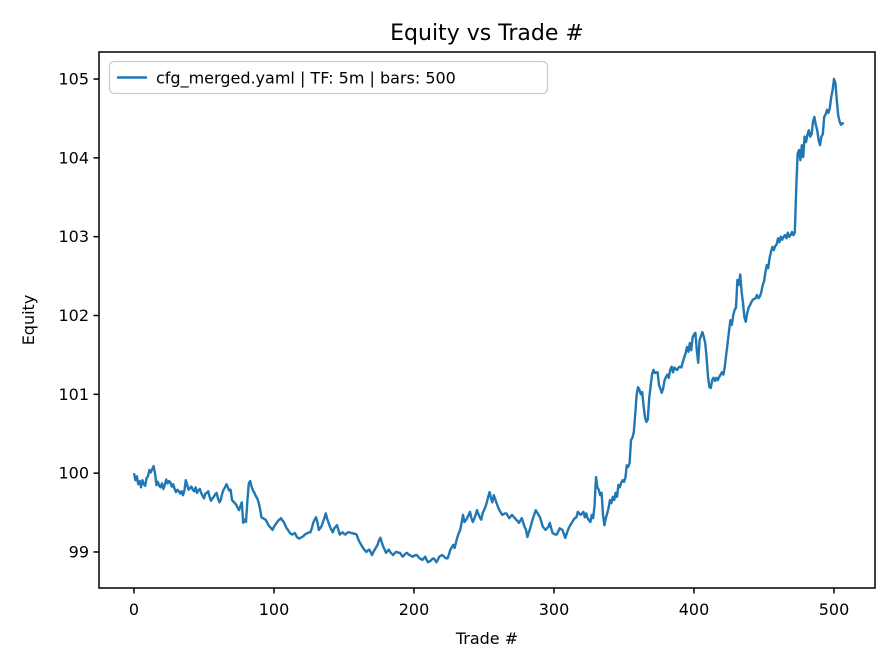  I want to click on x-tick-label: 500, so click(834, 609).